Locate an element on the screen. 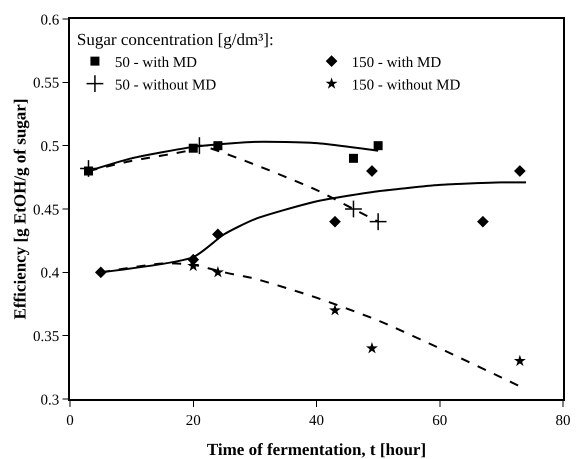  x-tick-label: 0 is located at coordinates (70, 420).